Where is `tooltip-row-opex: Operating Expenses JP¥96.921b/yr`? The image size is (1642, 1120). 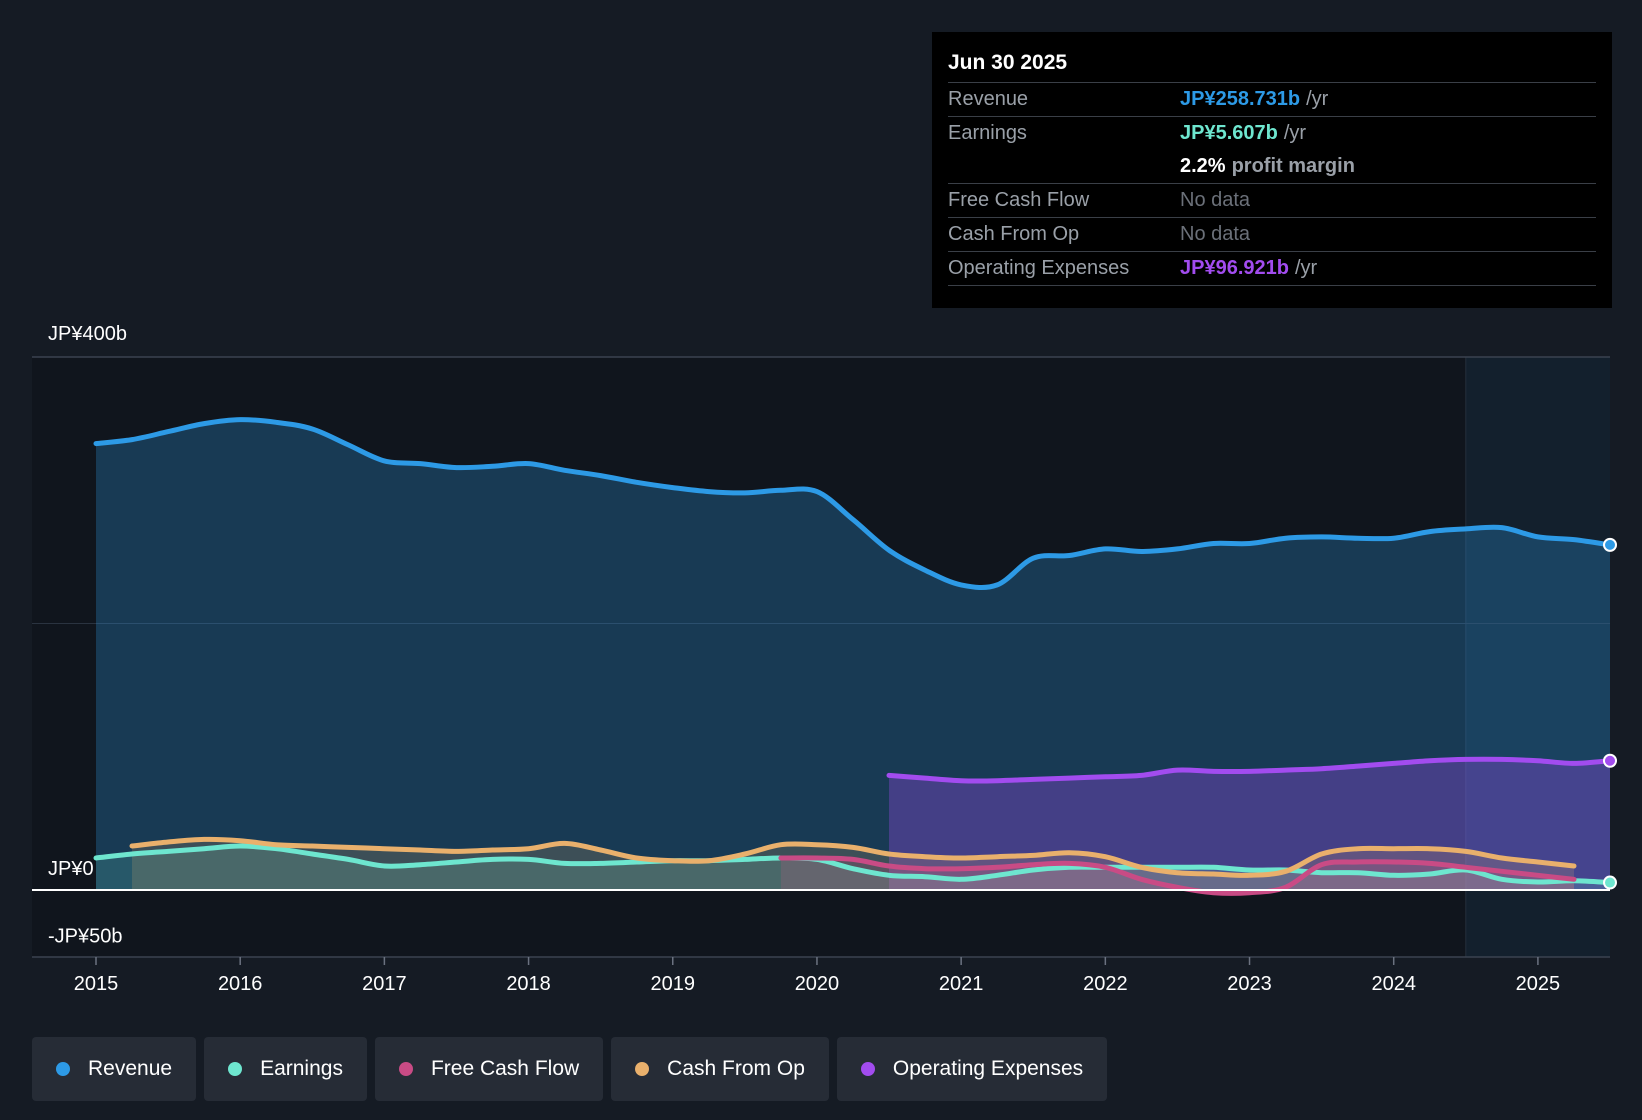 tooltip-row-opex: Operating Expenses JP¥96.921b/yr is located at coordinates (1272, 268).